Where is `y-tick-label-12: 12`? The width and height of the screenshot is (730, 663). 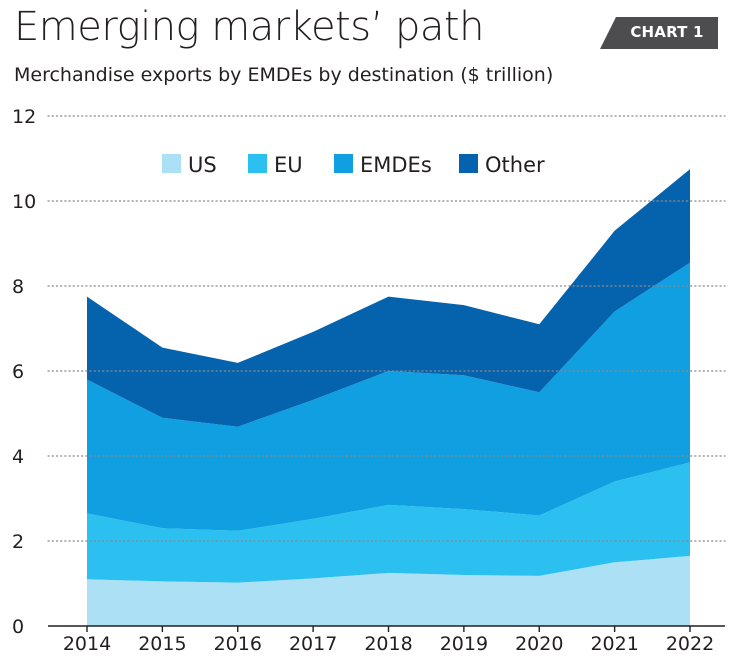 y-tick-label-12: 12 is located at coordinates (24, 117).